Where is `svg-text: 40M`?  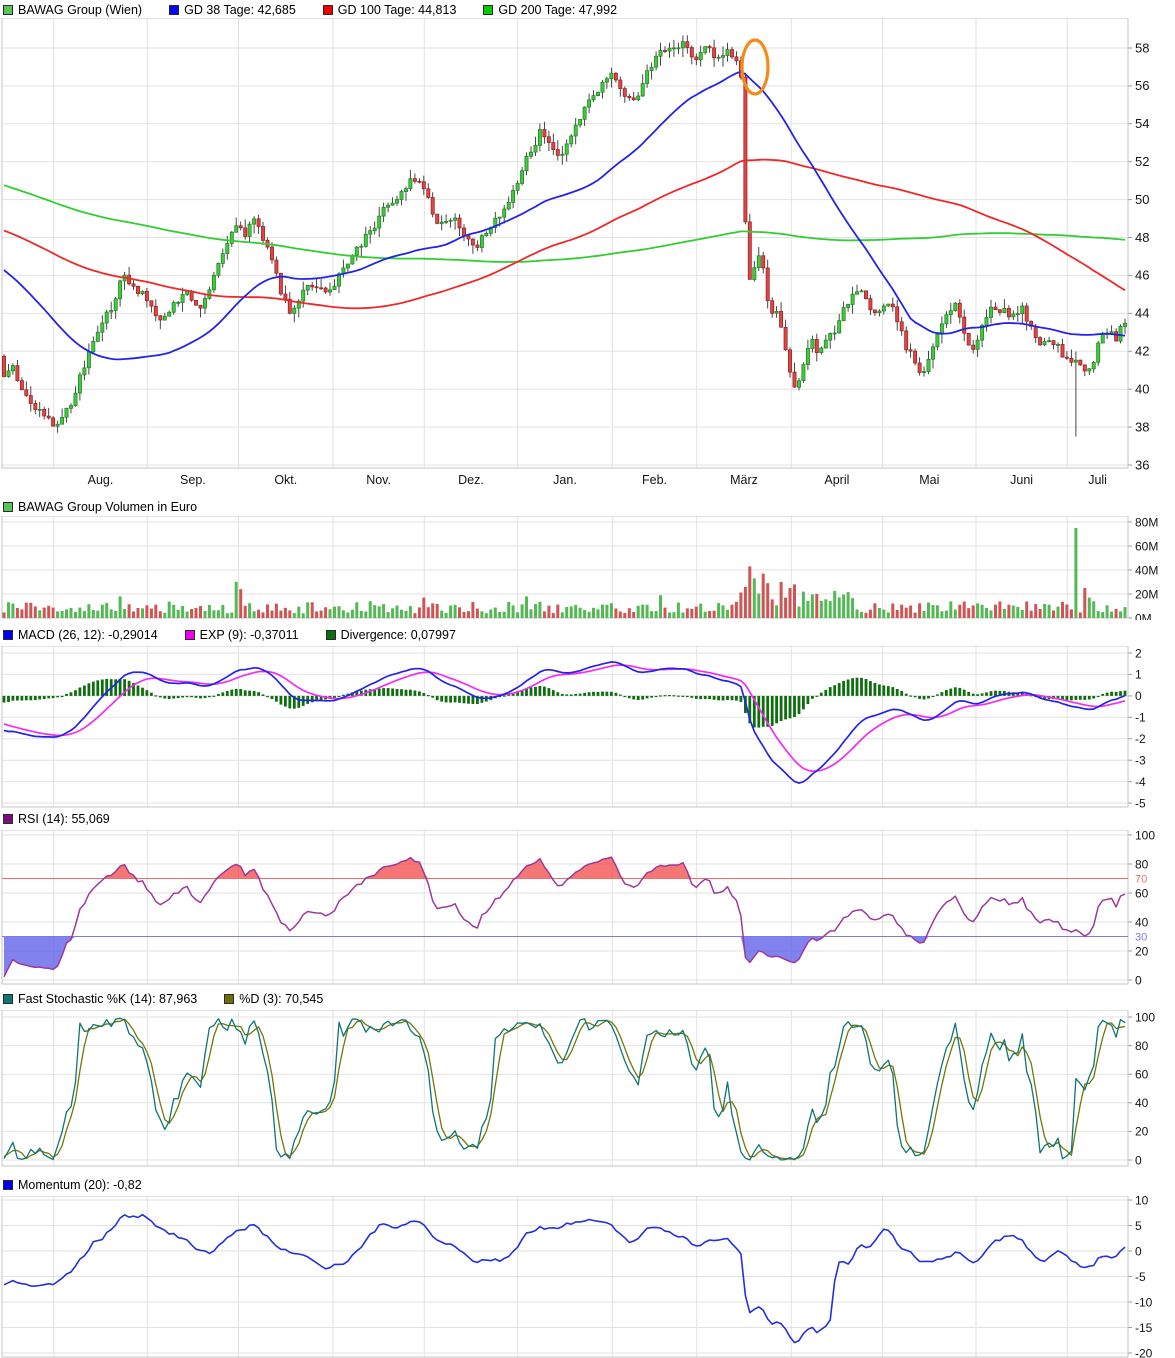 svg-text: 40M is located at coordinates (1146, 570).